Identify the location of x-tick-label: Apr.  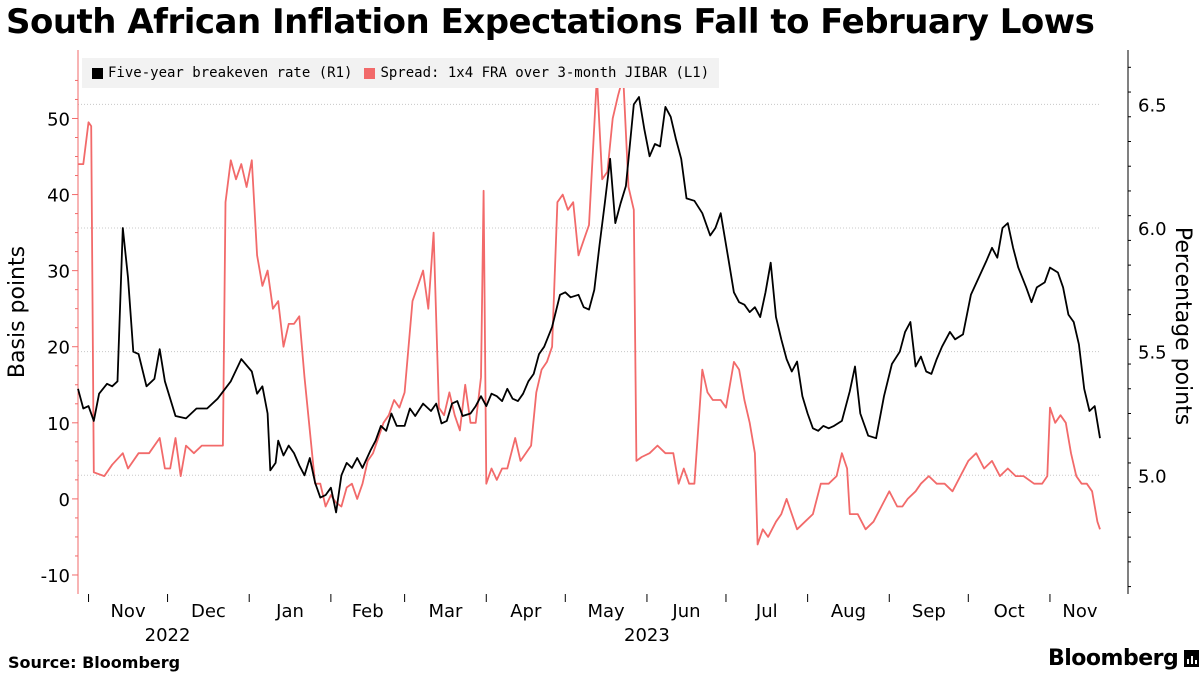
(526, 611).